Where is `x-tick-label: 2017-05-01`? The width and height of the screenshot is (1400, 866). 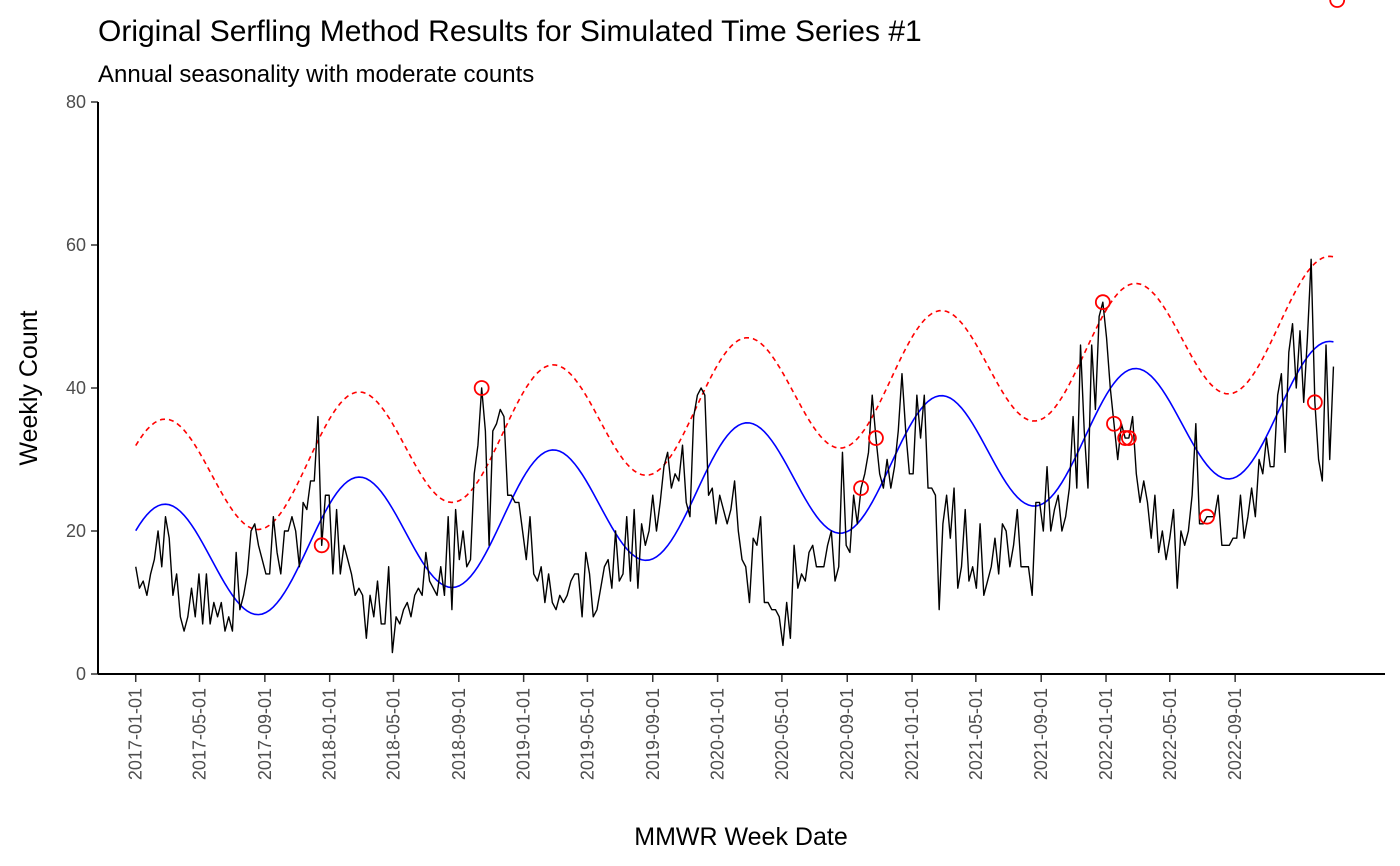 x-tick-label: 2017-05-01 is located at coordinates (199, 734).